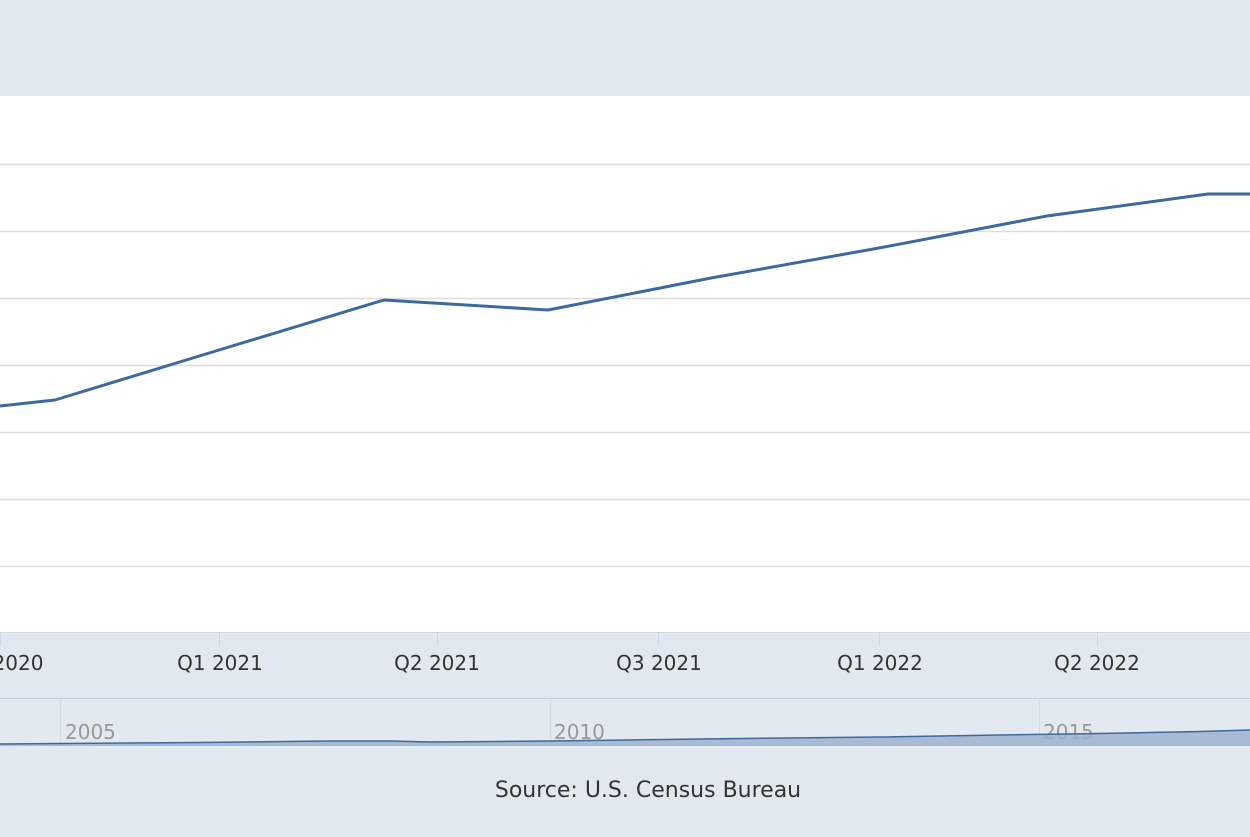 This screenshot has height=837, width=1250. What do you see at coordinates (659, 663) in the screenshot?
I see `x-tick-label-3: Q3 2021` at bounding box center [659, 663].